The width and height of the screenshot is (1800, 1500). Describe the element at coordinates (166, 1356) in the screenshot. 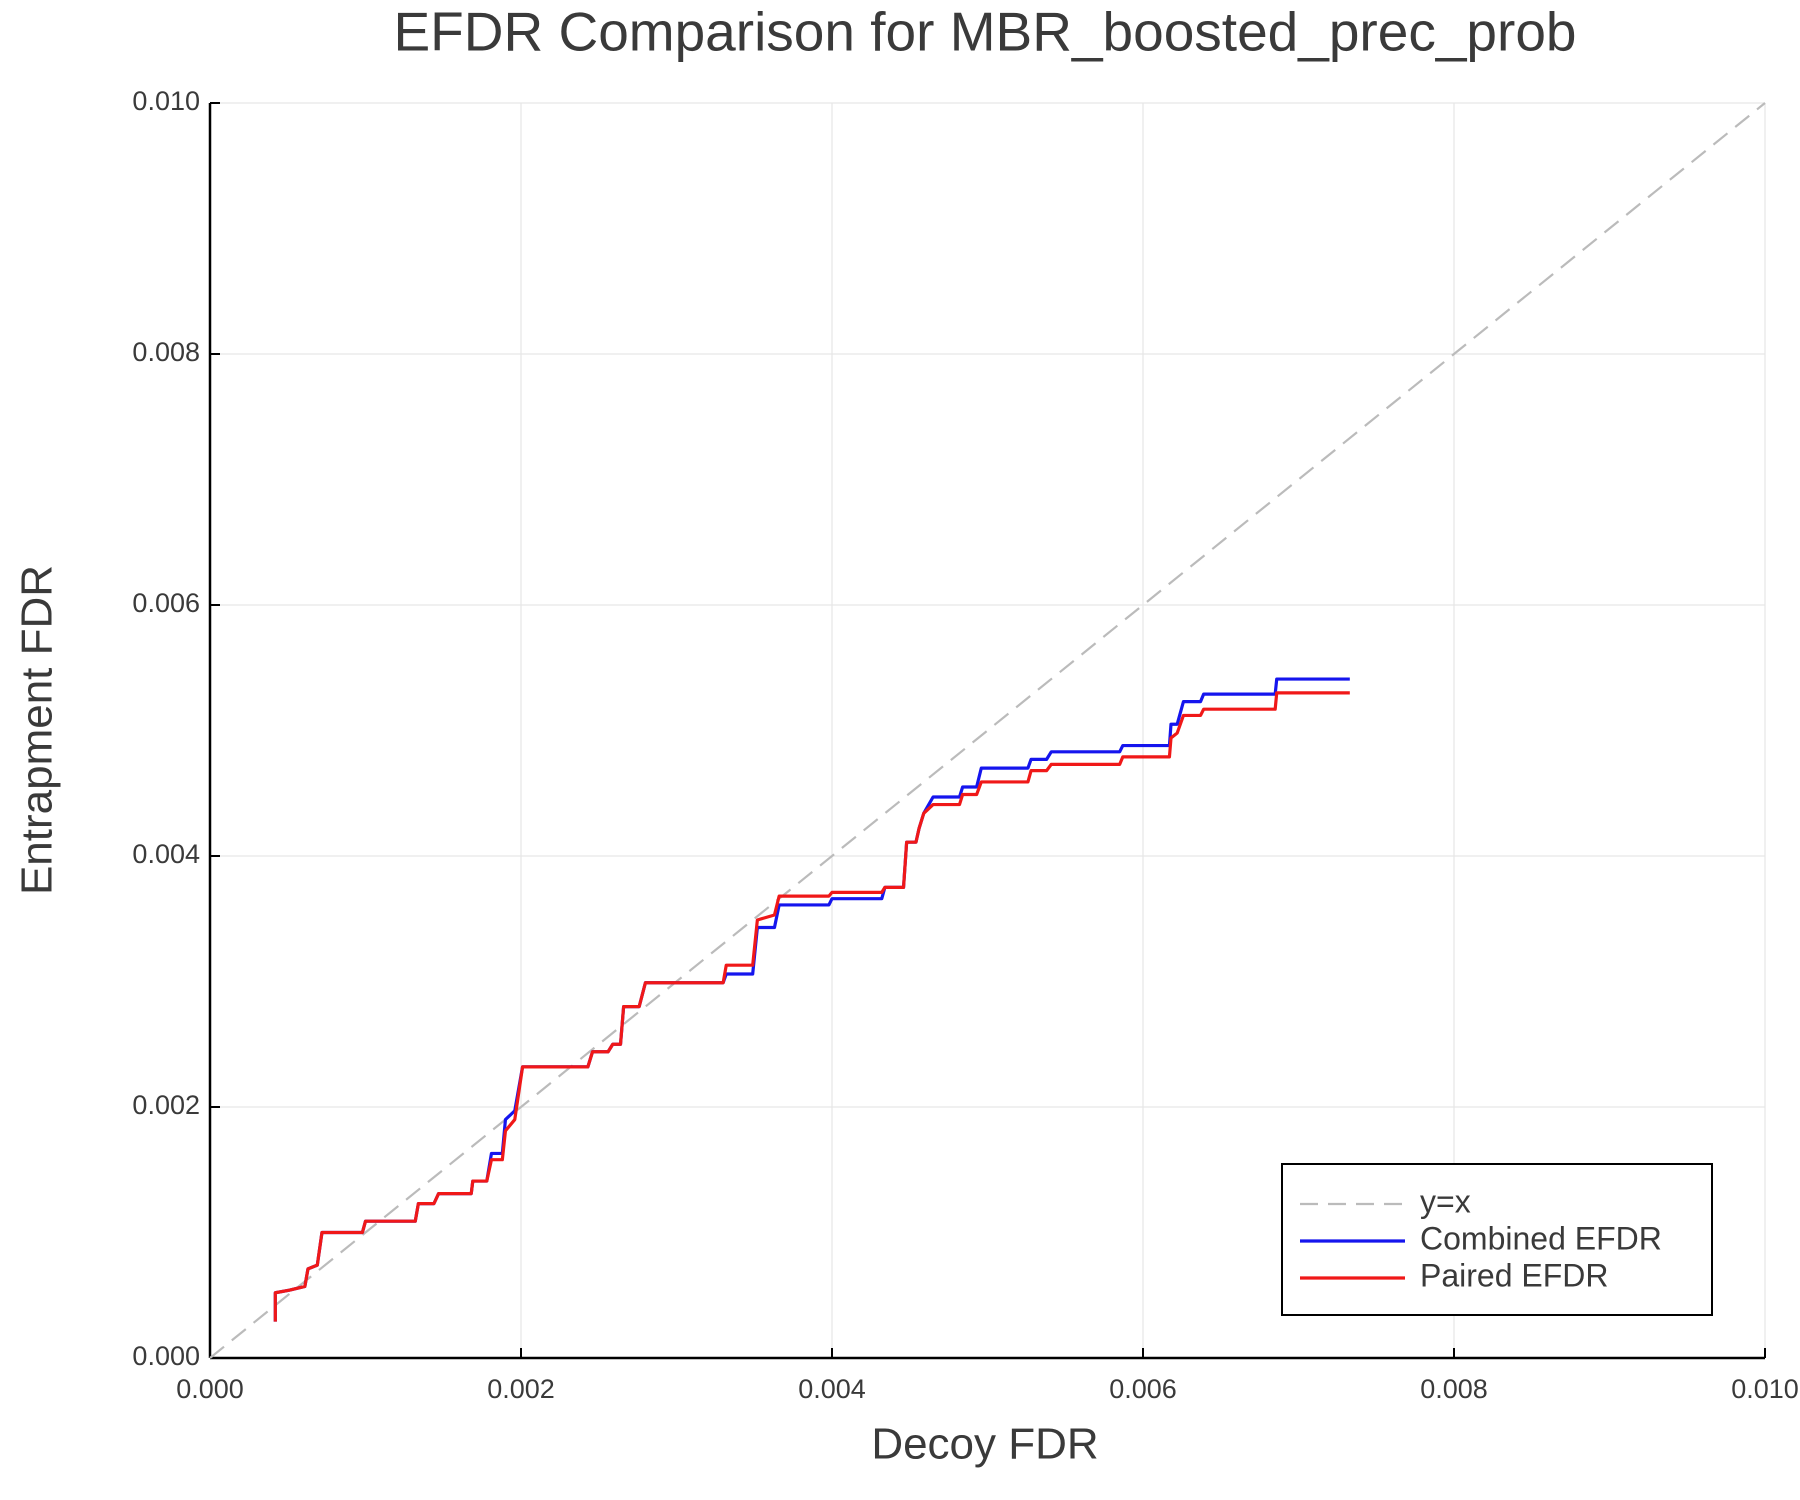

I see `y-tick-label: 0.000` at that location.